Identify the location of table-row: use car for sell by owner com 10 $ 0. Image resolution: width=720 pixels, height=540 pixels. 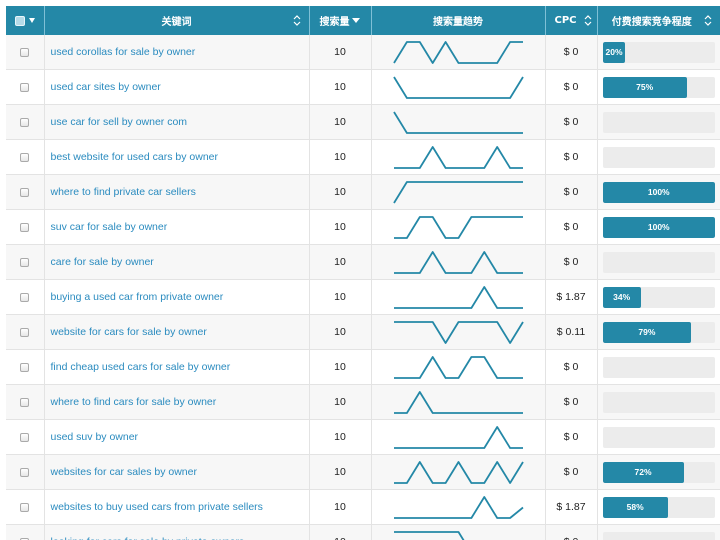
(363, 122).